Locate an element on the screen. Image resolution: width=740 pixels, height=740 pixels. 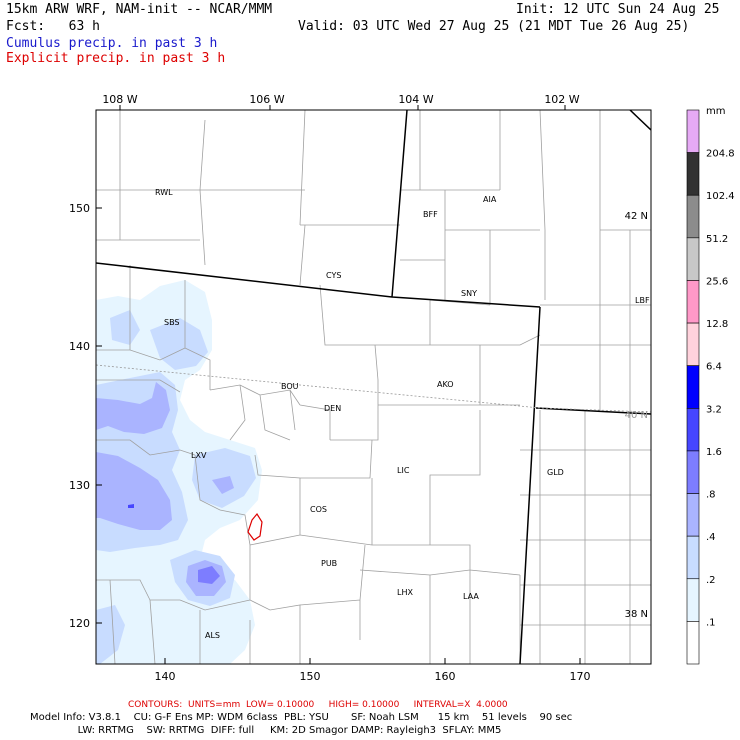
colorbar-label: 51.2 is located at coordinates (717, 239).